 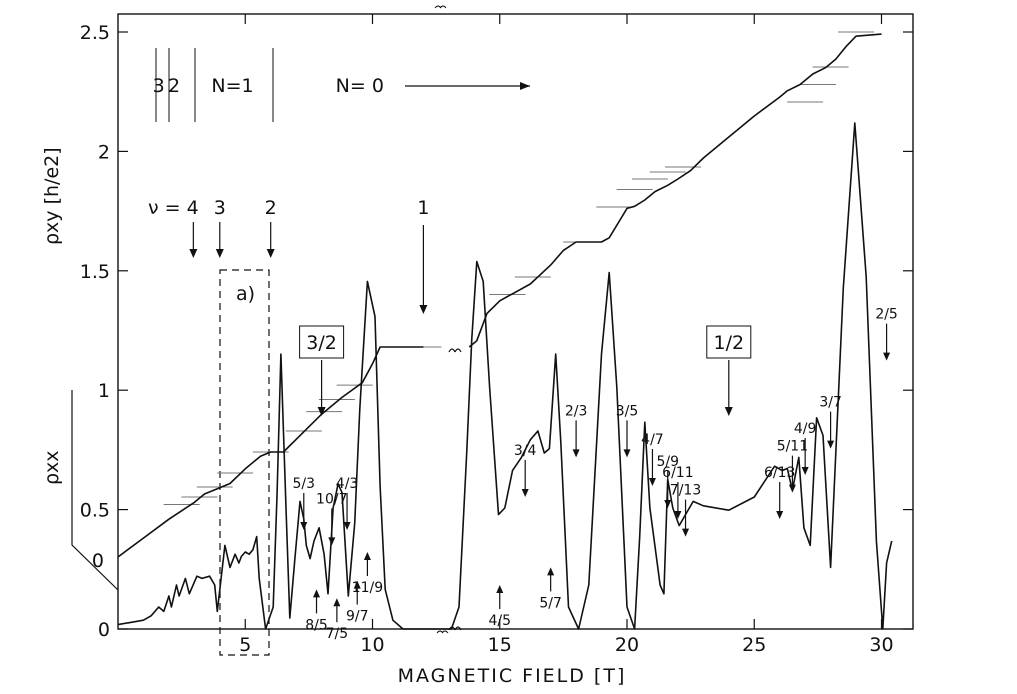 What do you see at coordinates (347, 503) in the screenshot?
I see `fraction-annot-2: 4/3` at bounding box center [347, 503].